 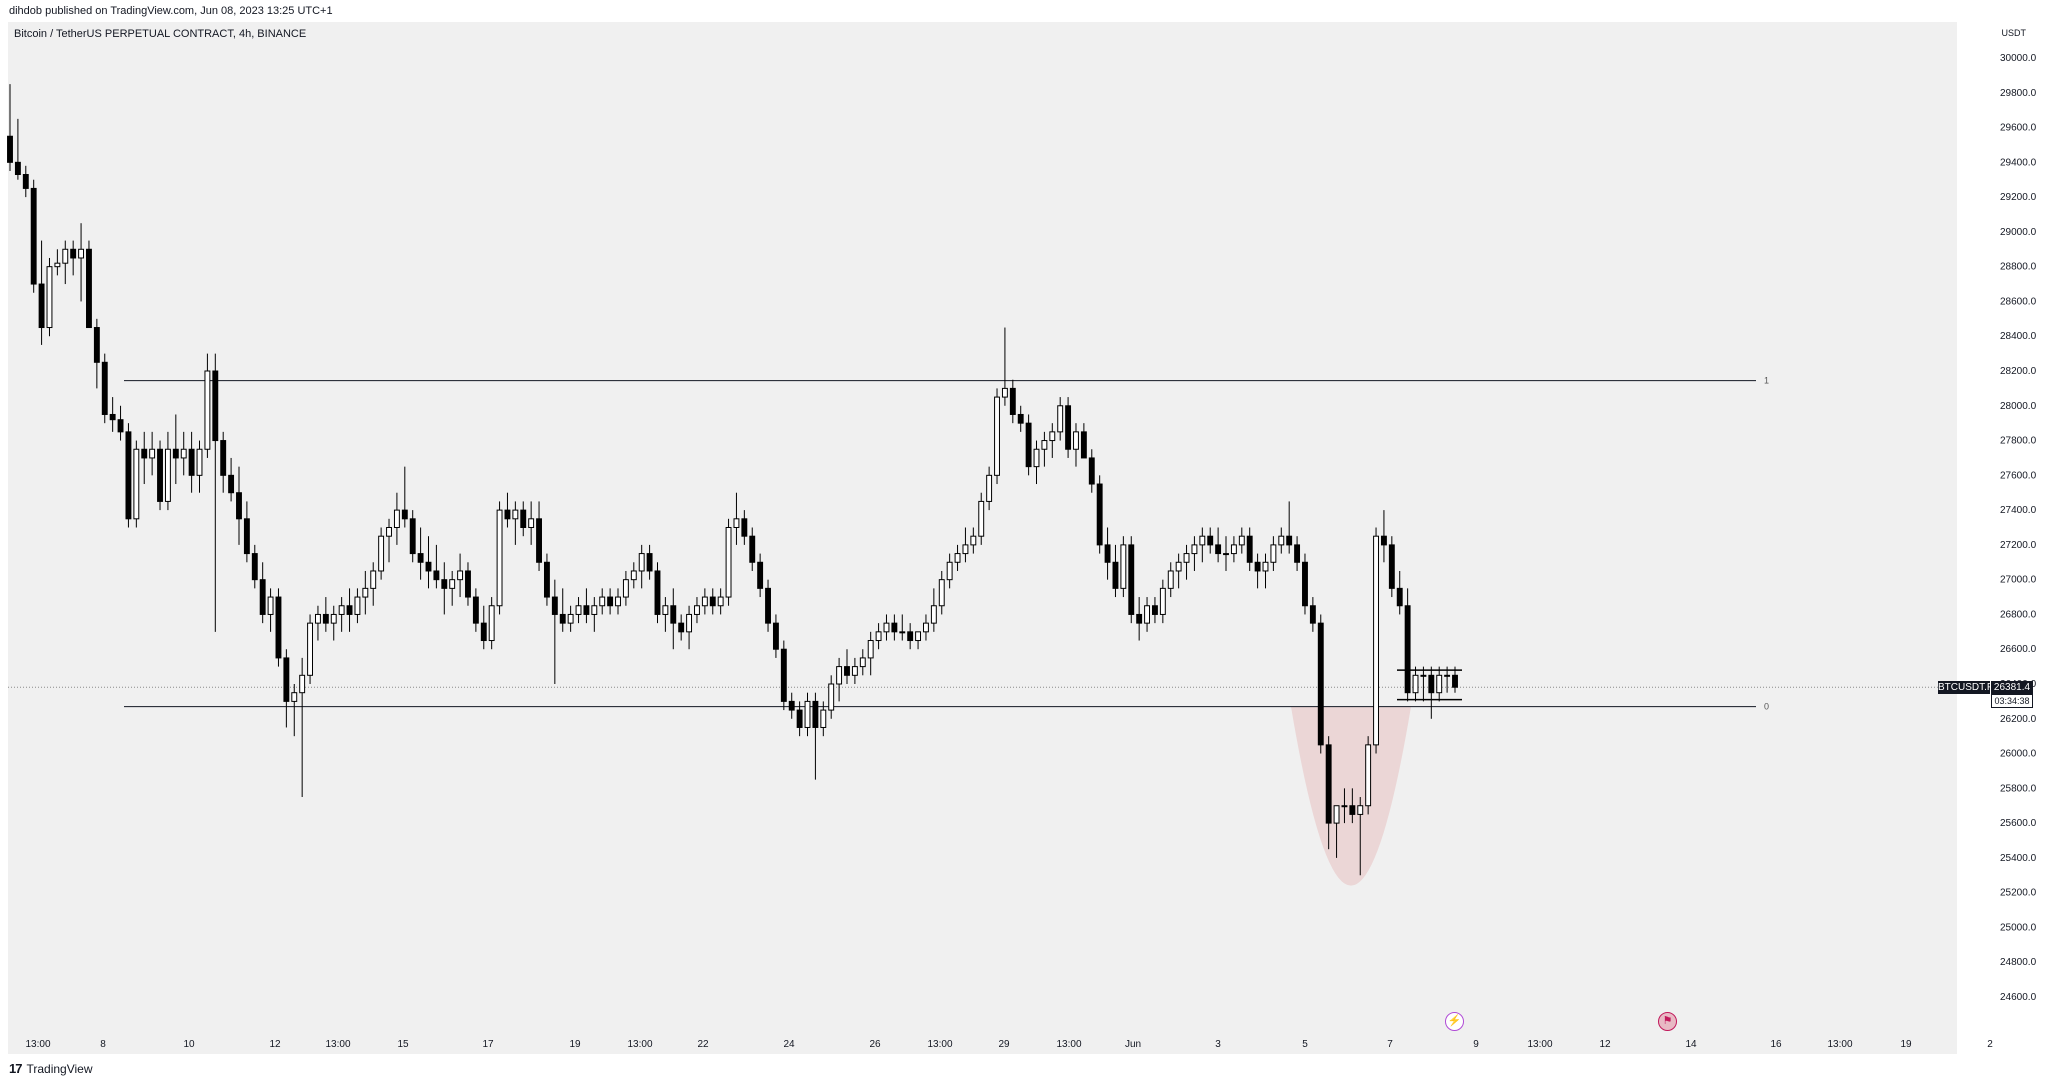 I want to click on price-tick-label: 25600.0, so click(x=2018, y=823).